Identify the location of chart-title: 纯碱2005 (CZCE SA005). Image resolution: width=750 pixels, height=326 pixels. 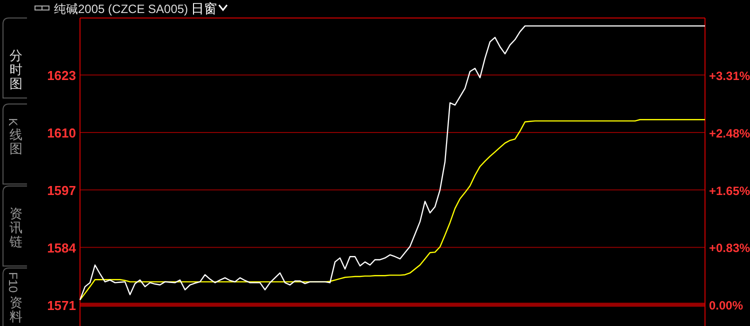
(121, 9).